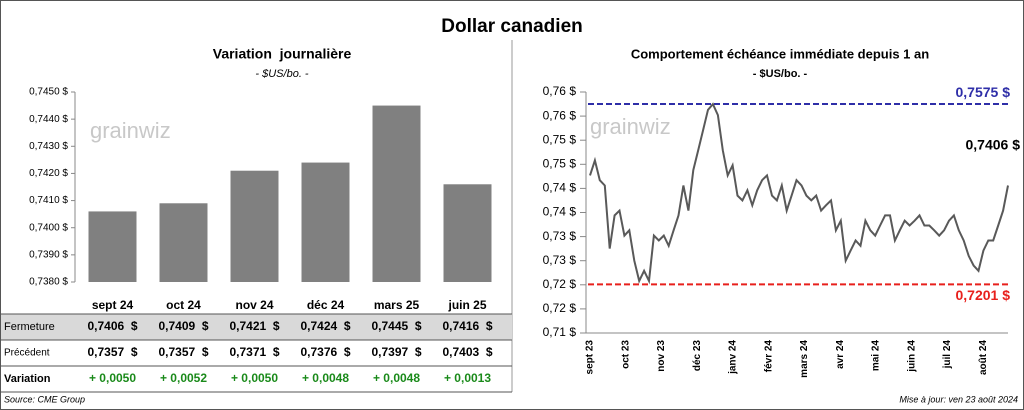 The image size is (1024, 410). What do you see at coordinates (512, 26) in the screenshot?
I see `page-title: Dollar canadien` at bounding box center [512, 26].